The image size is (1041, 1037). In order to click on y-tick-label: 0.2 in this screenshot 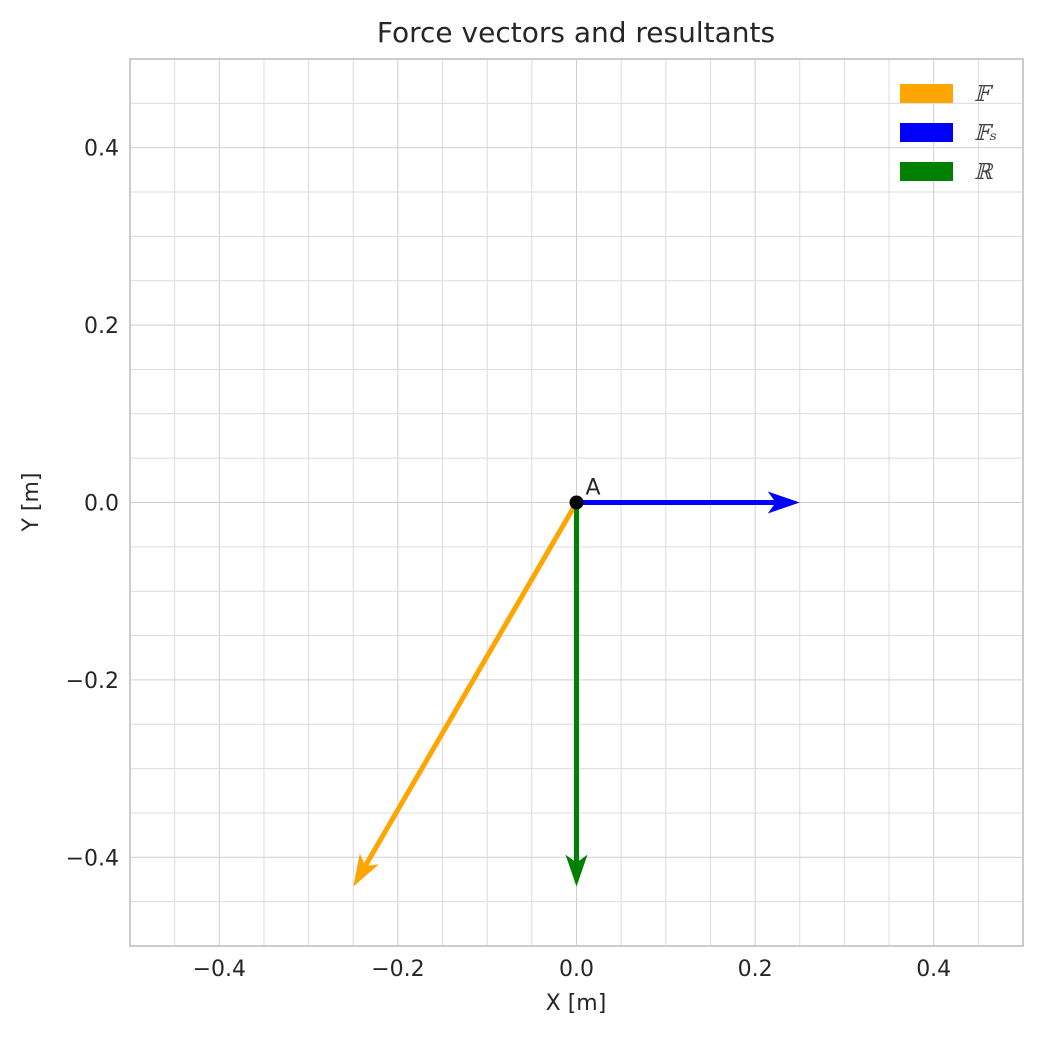, I will do `click(101, 326)`.